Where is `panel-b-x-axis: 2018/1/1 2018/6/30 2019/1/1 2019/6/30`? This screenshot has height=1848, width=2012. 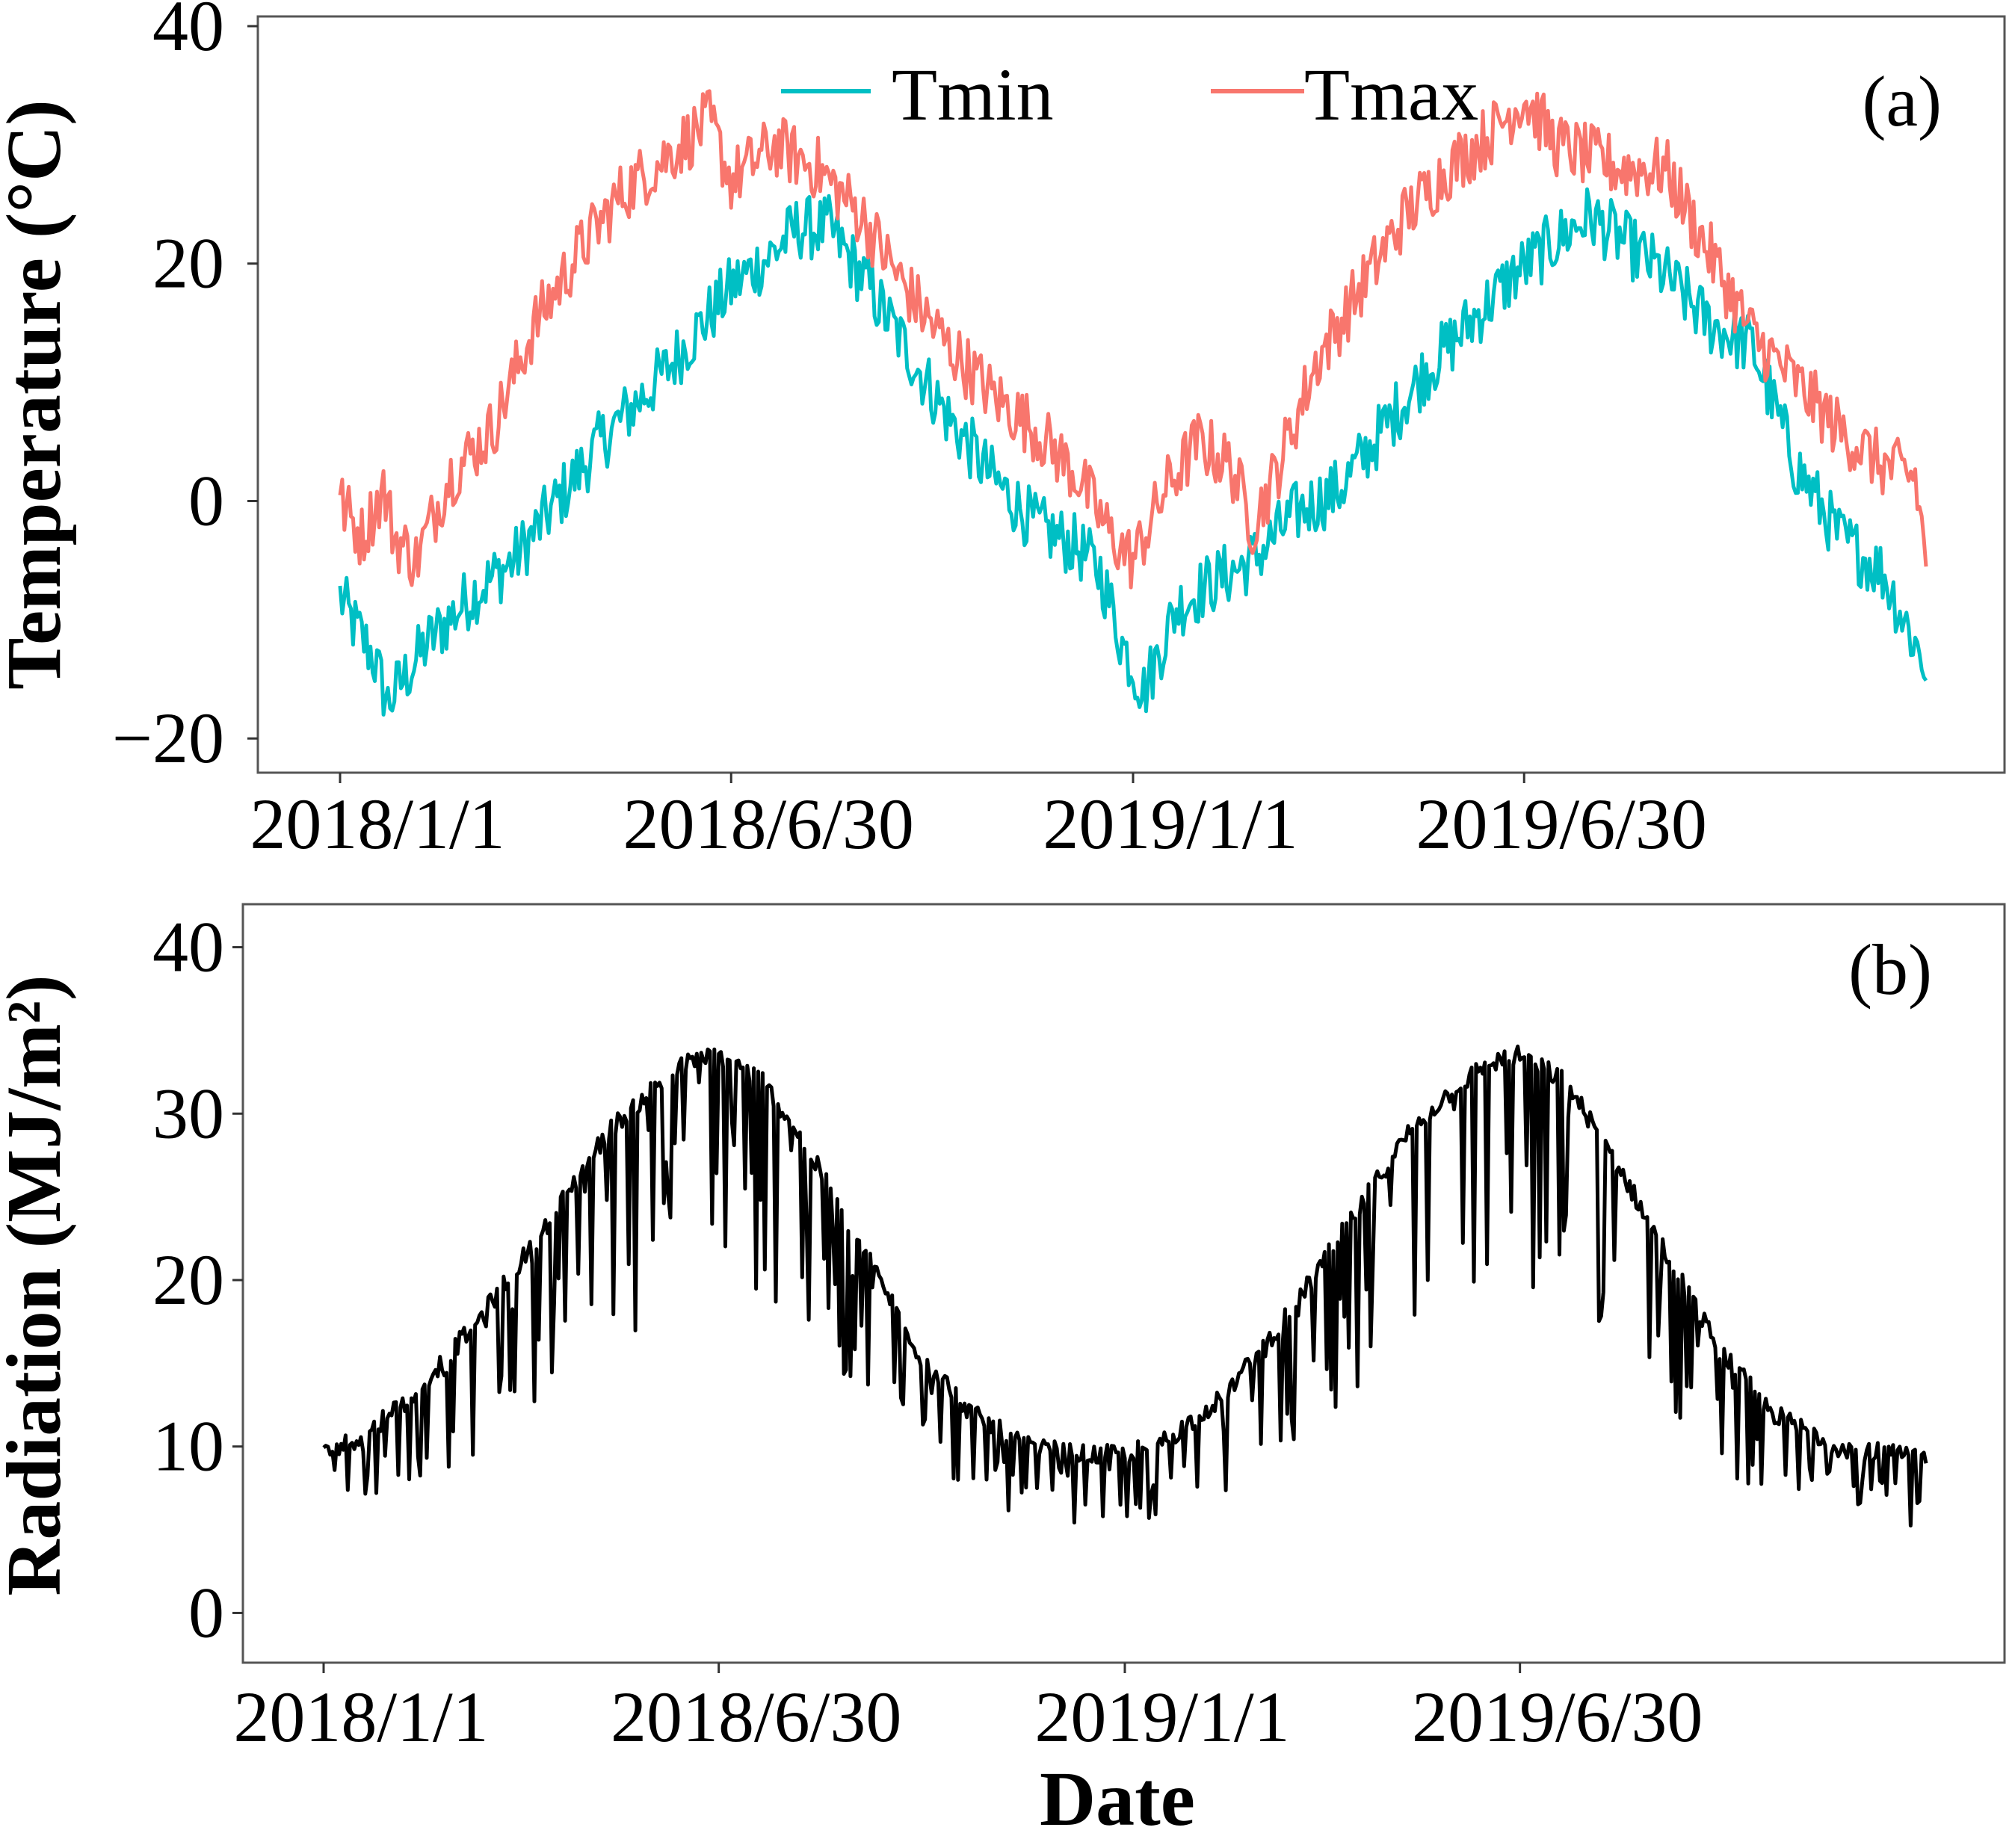 panel-b-x-axis: 2018/1/1 2018/6/30 2019/1/1 2019/6/30 is located at coordinates (968, 1710).